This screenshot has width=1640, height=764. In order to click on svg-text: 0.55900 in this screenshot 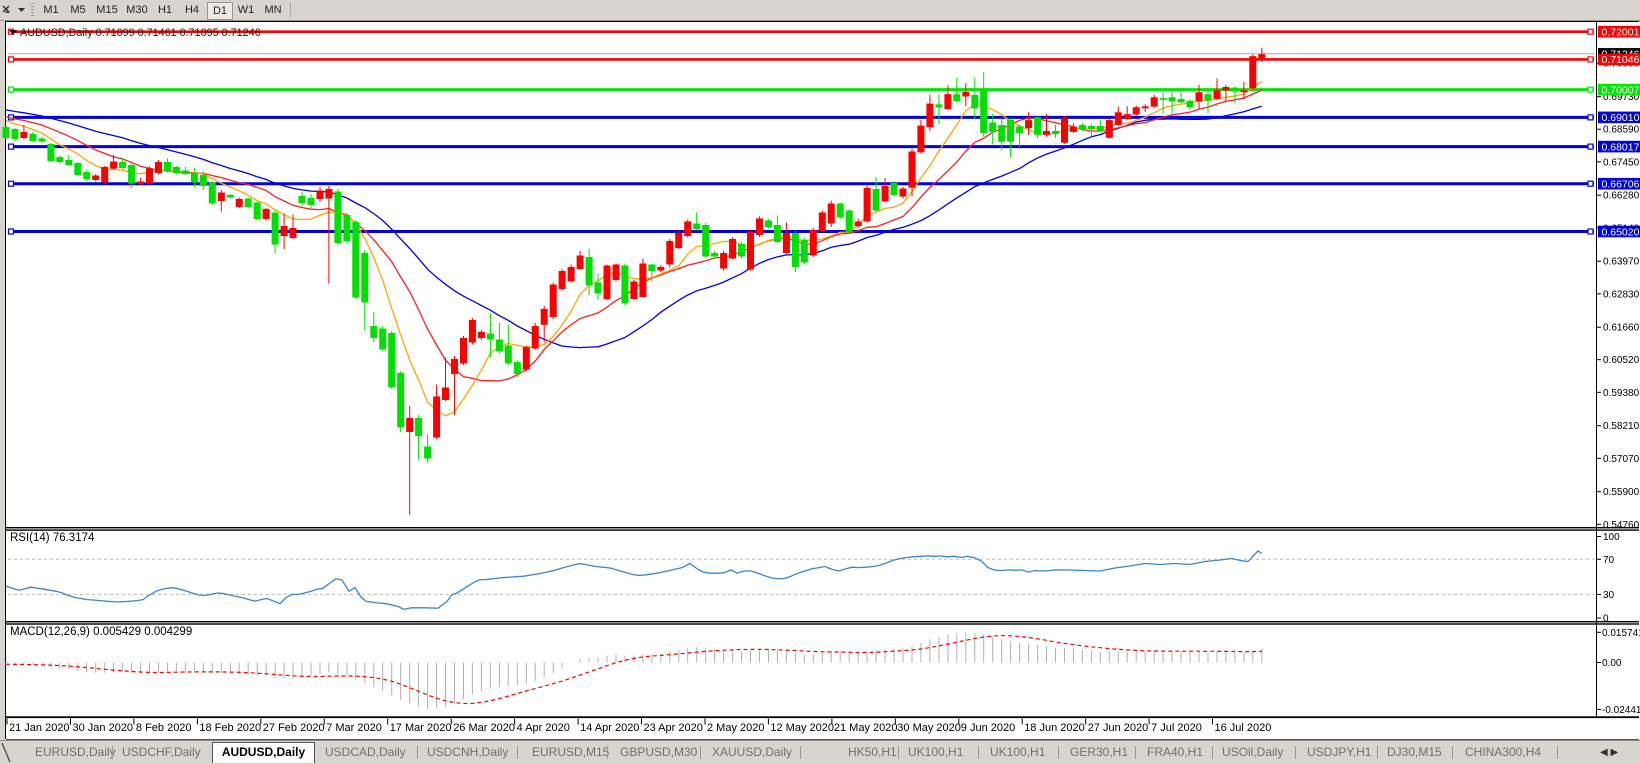, I will do `click(1621, 492)`.